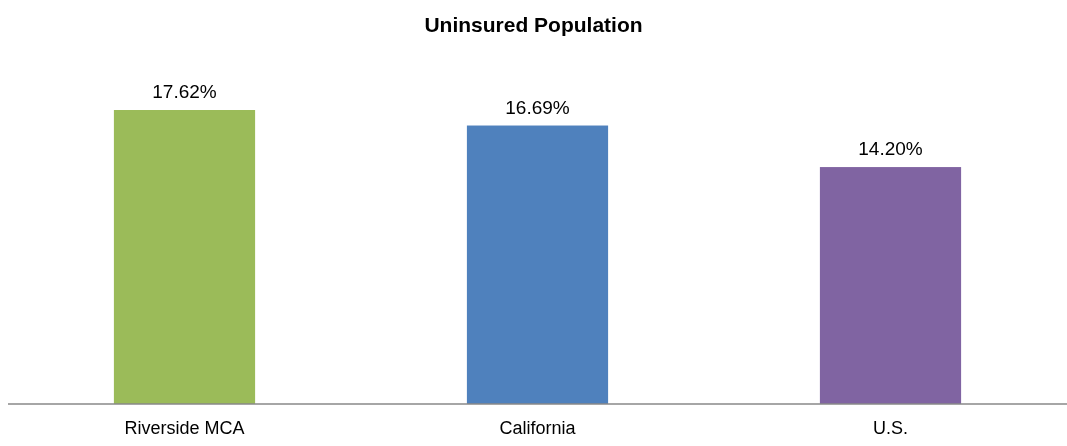 The image size is (1067, 446). What do you see at coordinates (537, 107) in the screenshot?
I see `data-label: 16.69%` at bounding box center [537, 107].